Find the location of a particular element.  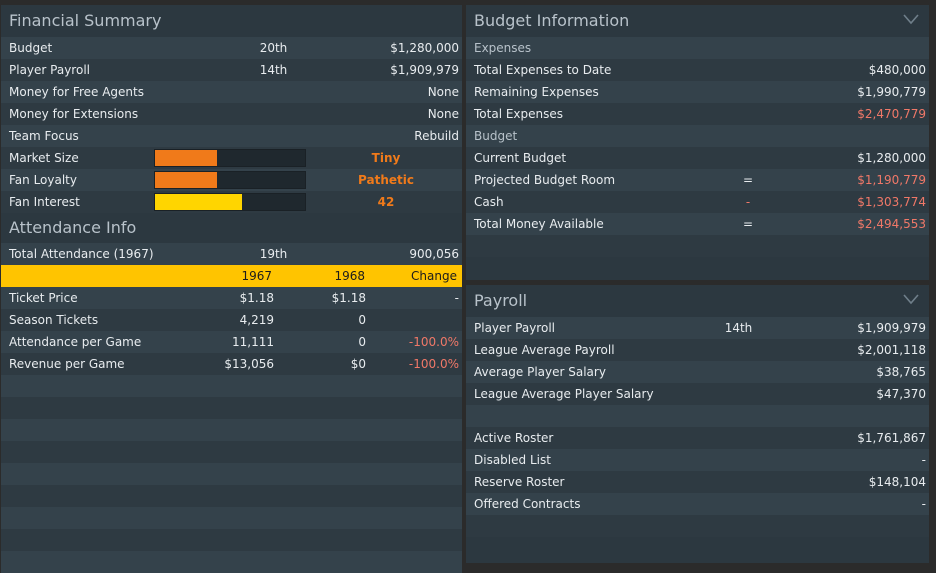

budget-row-current-budget: Current Budget $1,280,000 is located at coordinates (697, 158).